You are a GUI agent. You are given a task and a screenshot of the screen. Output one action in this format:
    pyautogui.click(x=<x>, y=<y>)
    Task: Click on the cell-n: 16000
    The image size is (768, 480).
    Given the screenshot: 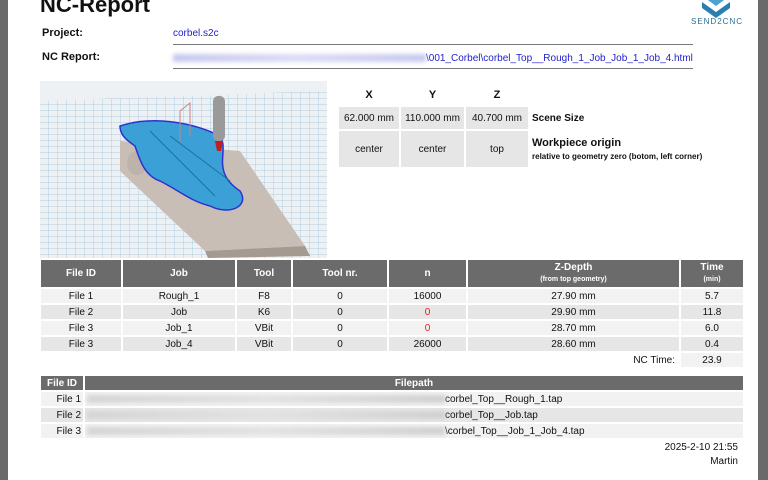 What is the action you would take?
    pyautogui.click(x=427, y=296)
    